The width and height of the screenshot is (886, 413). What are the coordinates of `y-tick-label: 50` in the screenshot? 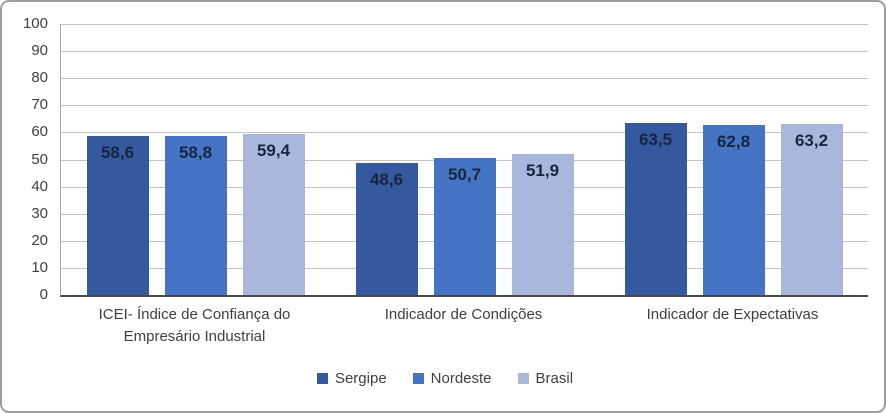 It's located at (39, 159).